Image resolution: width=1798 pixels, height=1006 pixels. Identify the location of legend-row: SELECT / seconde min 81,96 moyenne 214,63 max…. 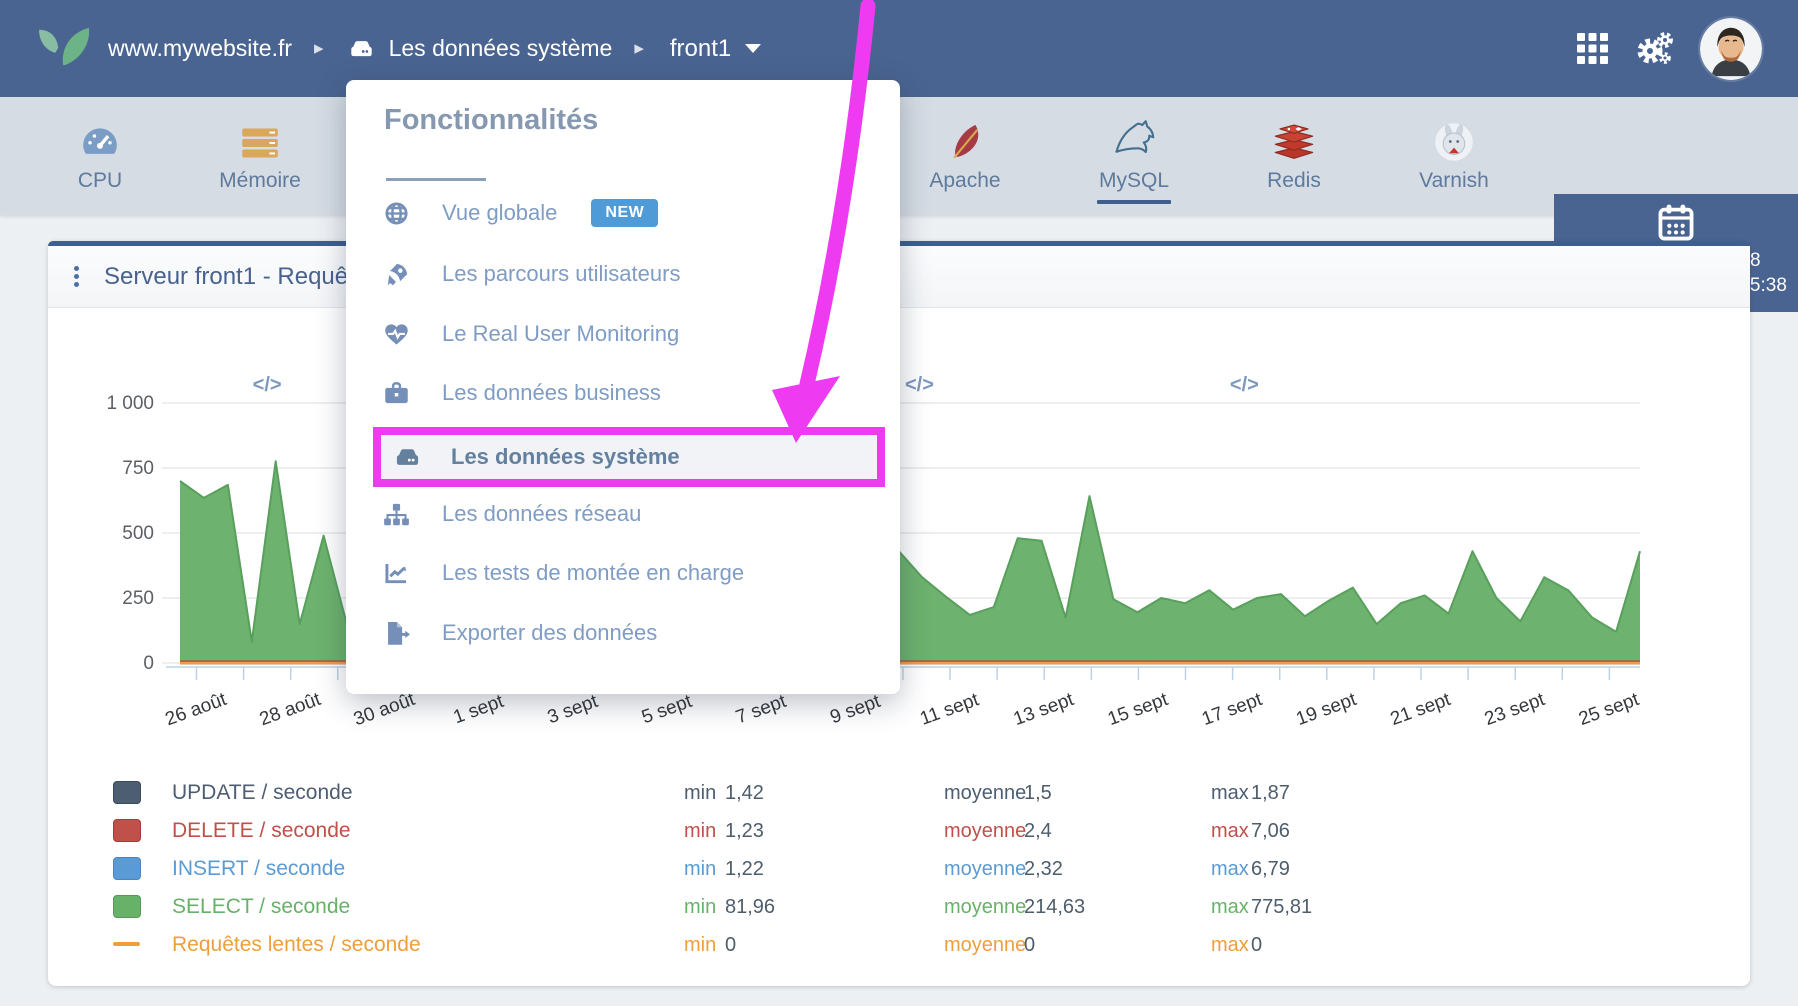
(899, 906).